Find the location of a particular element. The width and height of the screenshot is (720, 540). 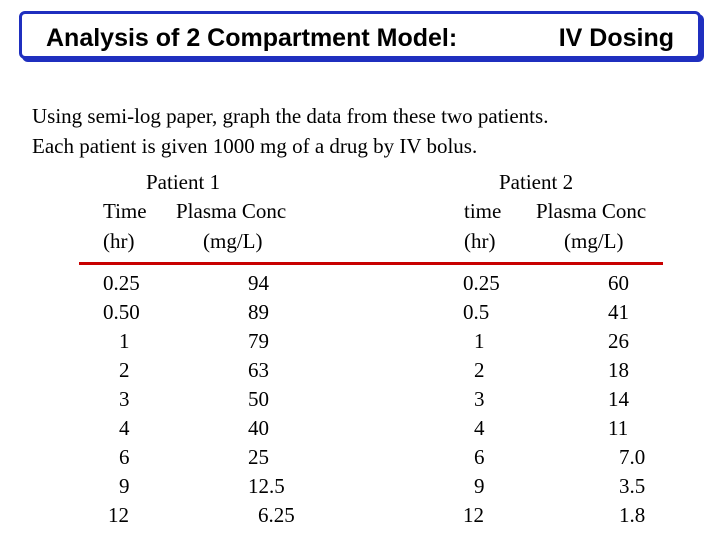

patient2-heading: Patient 2 is located at coordinates (536, 182).